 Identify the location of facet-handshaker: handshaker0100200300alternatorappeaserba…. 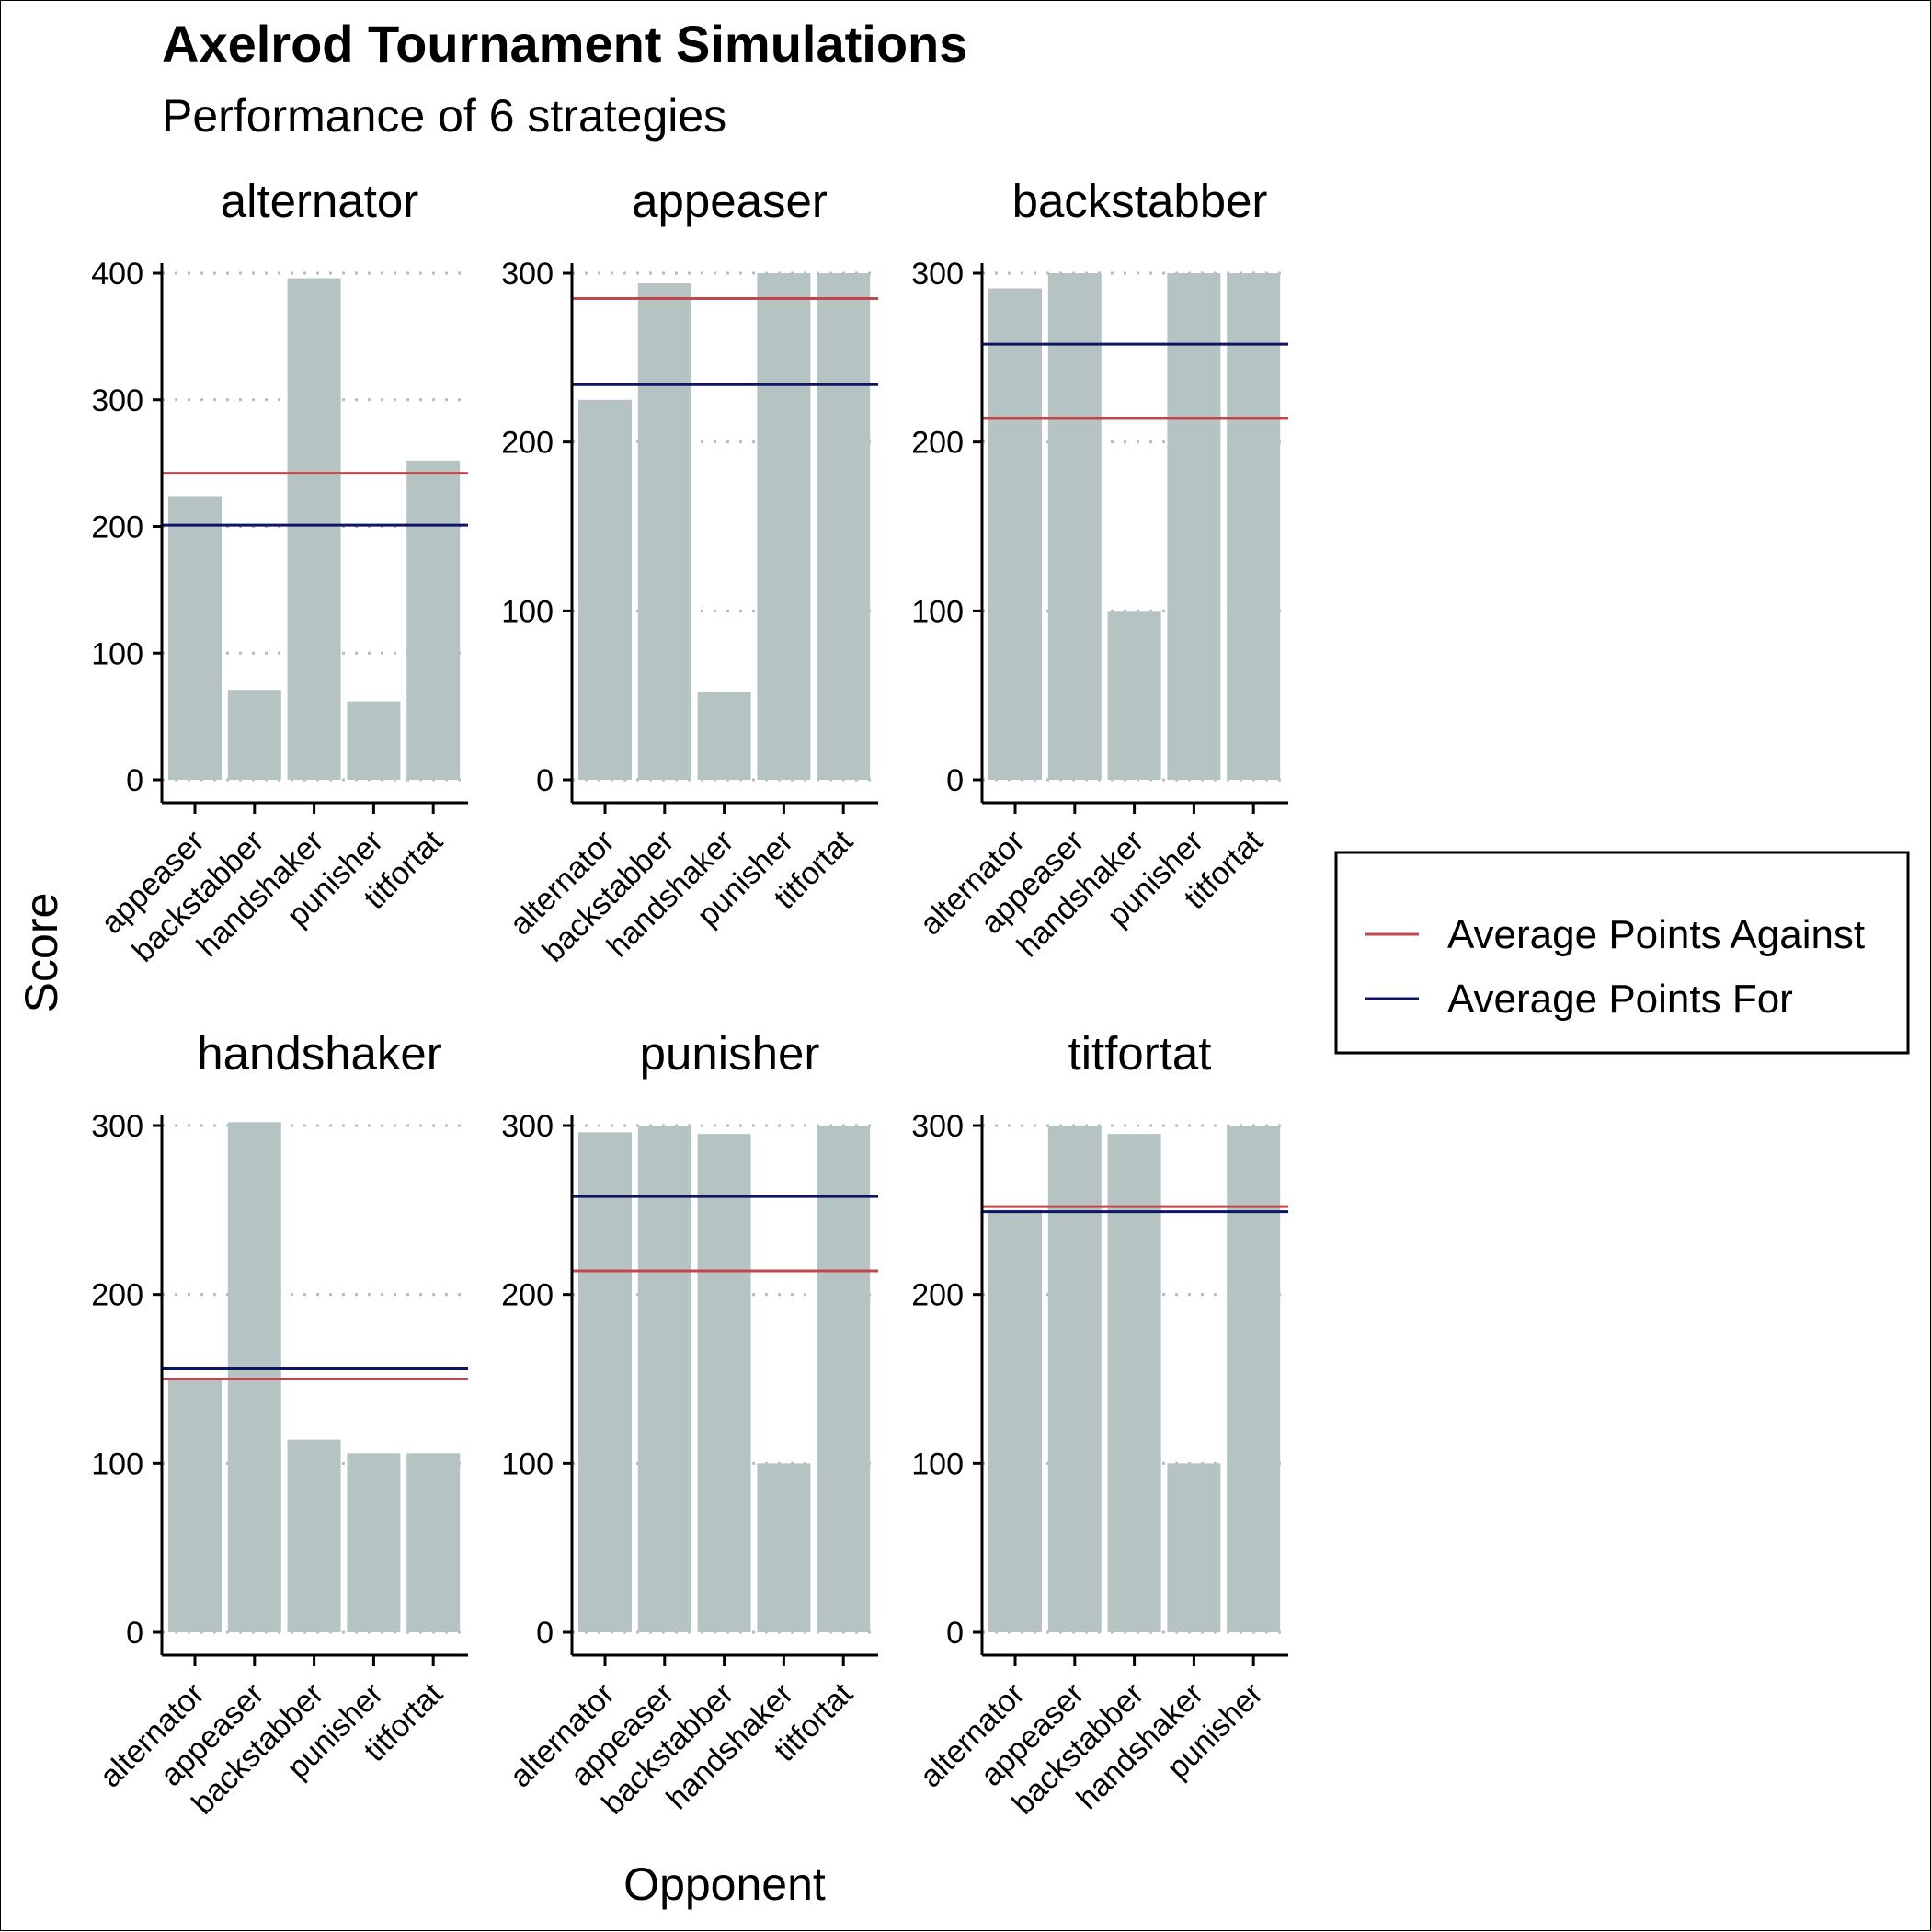
(280, 1424).